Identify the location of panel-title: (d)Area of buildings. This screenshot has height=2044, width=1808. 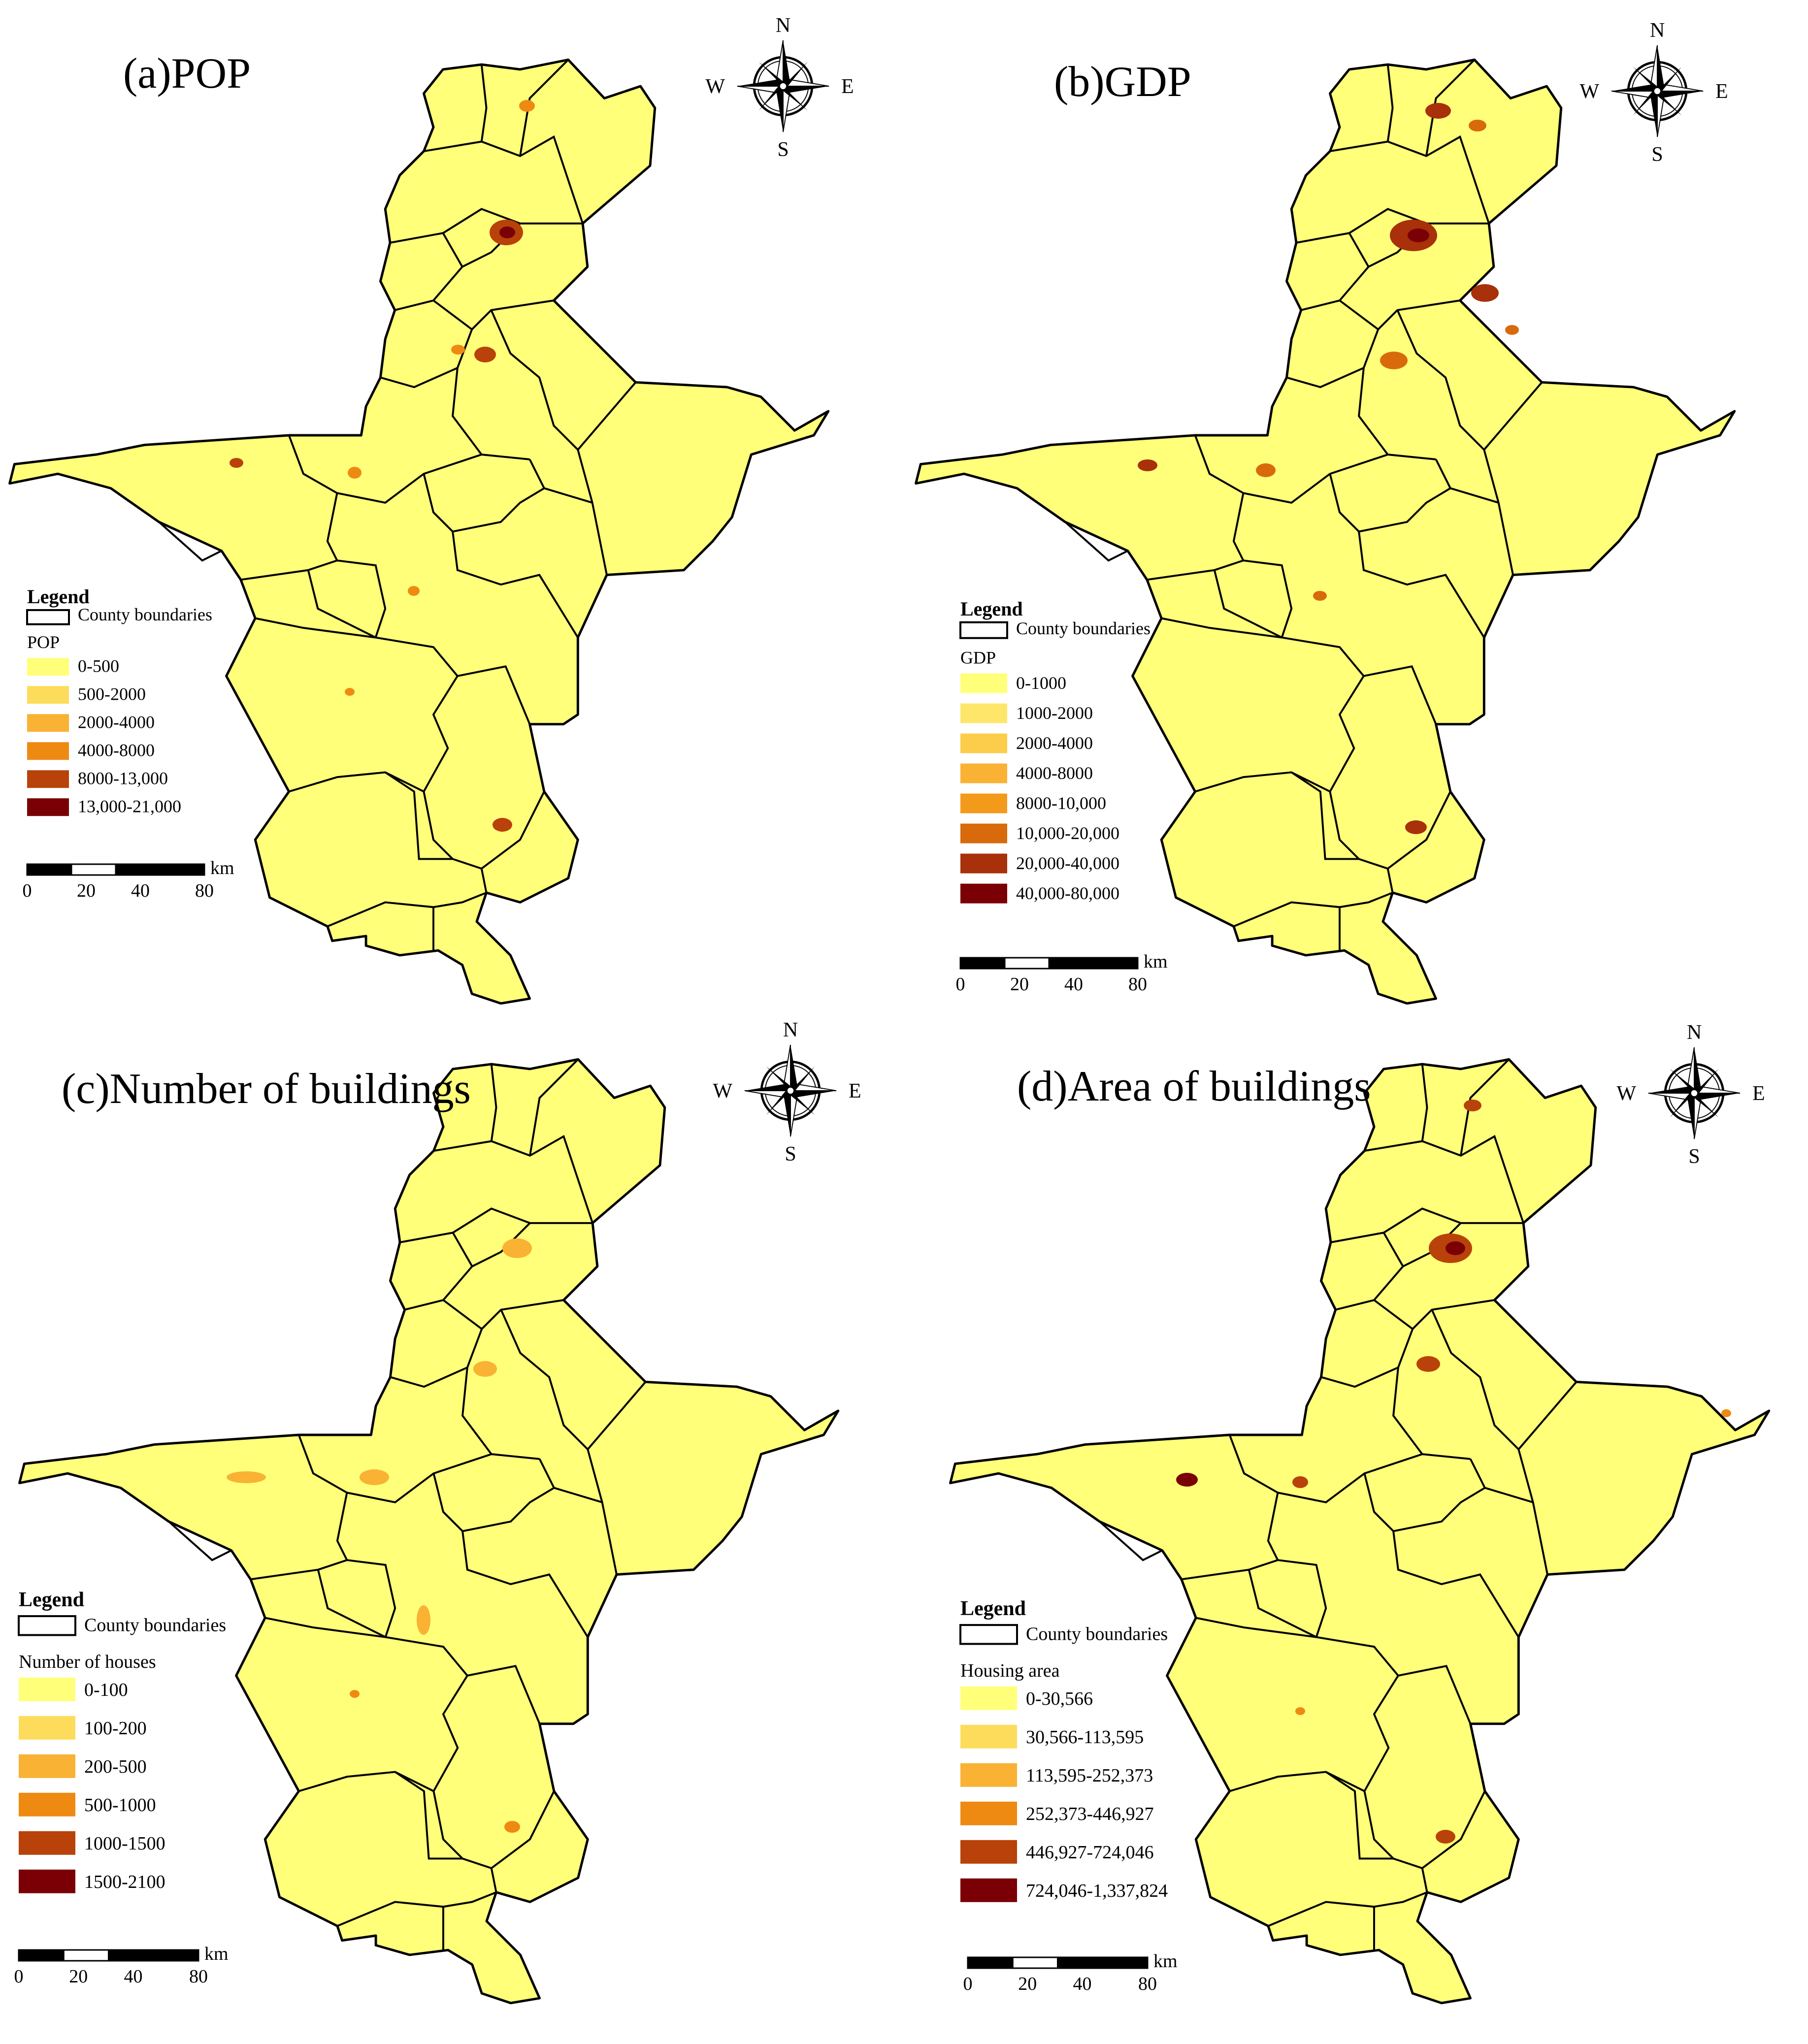
(1194, 1087).